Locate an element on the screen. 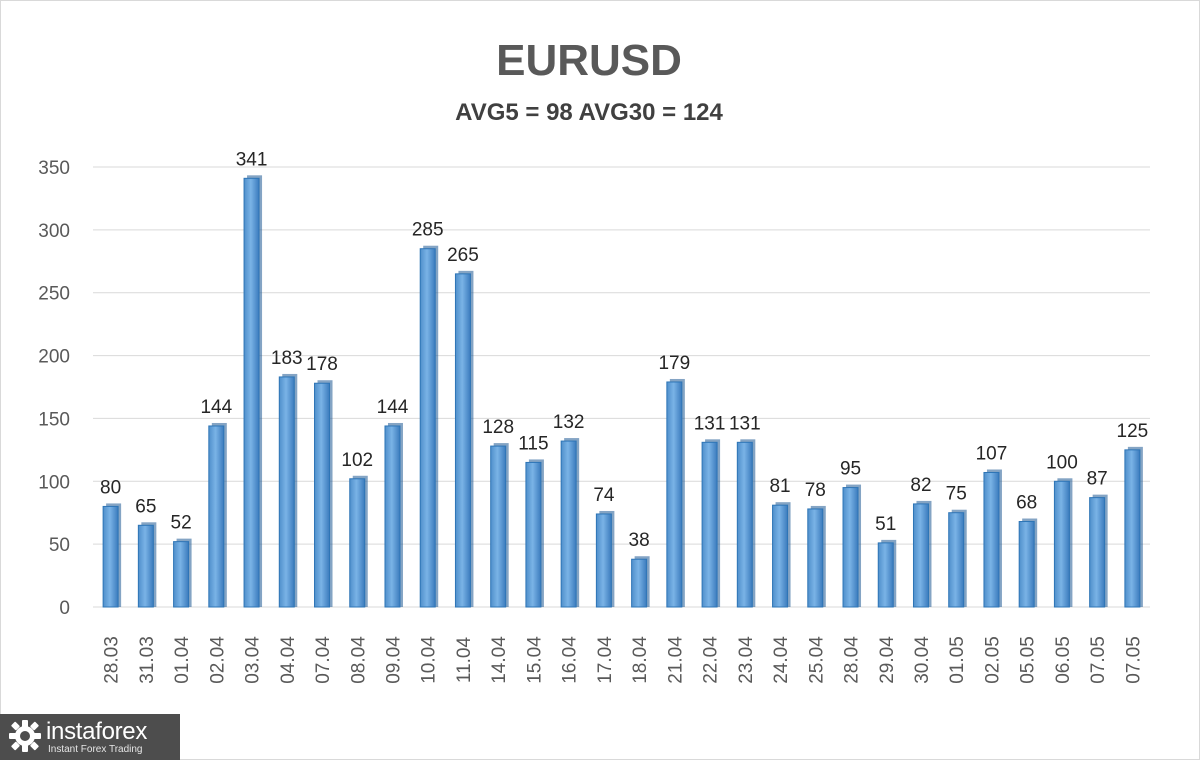 This screenshot has height=760, width=1200. data-label: 87 is located at coordinates (1097, 479).